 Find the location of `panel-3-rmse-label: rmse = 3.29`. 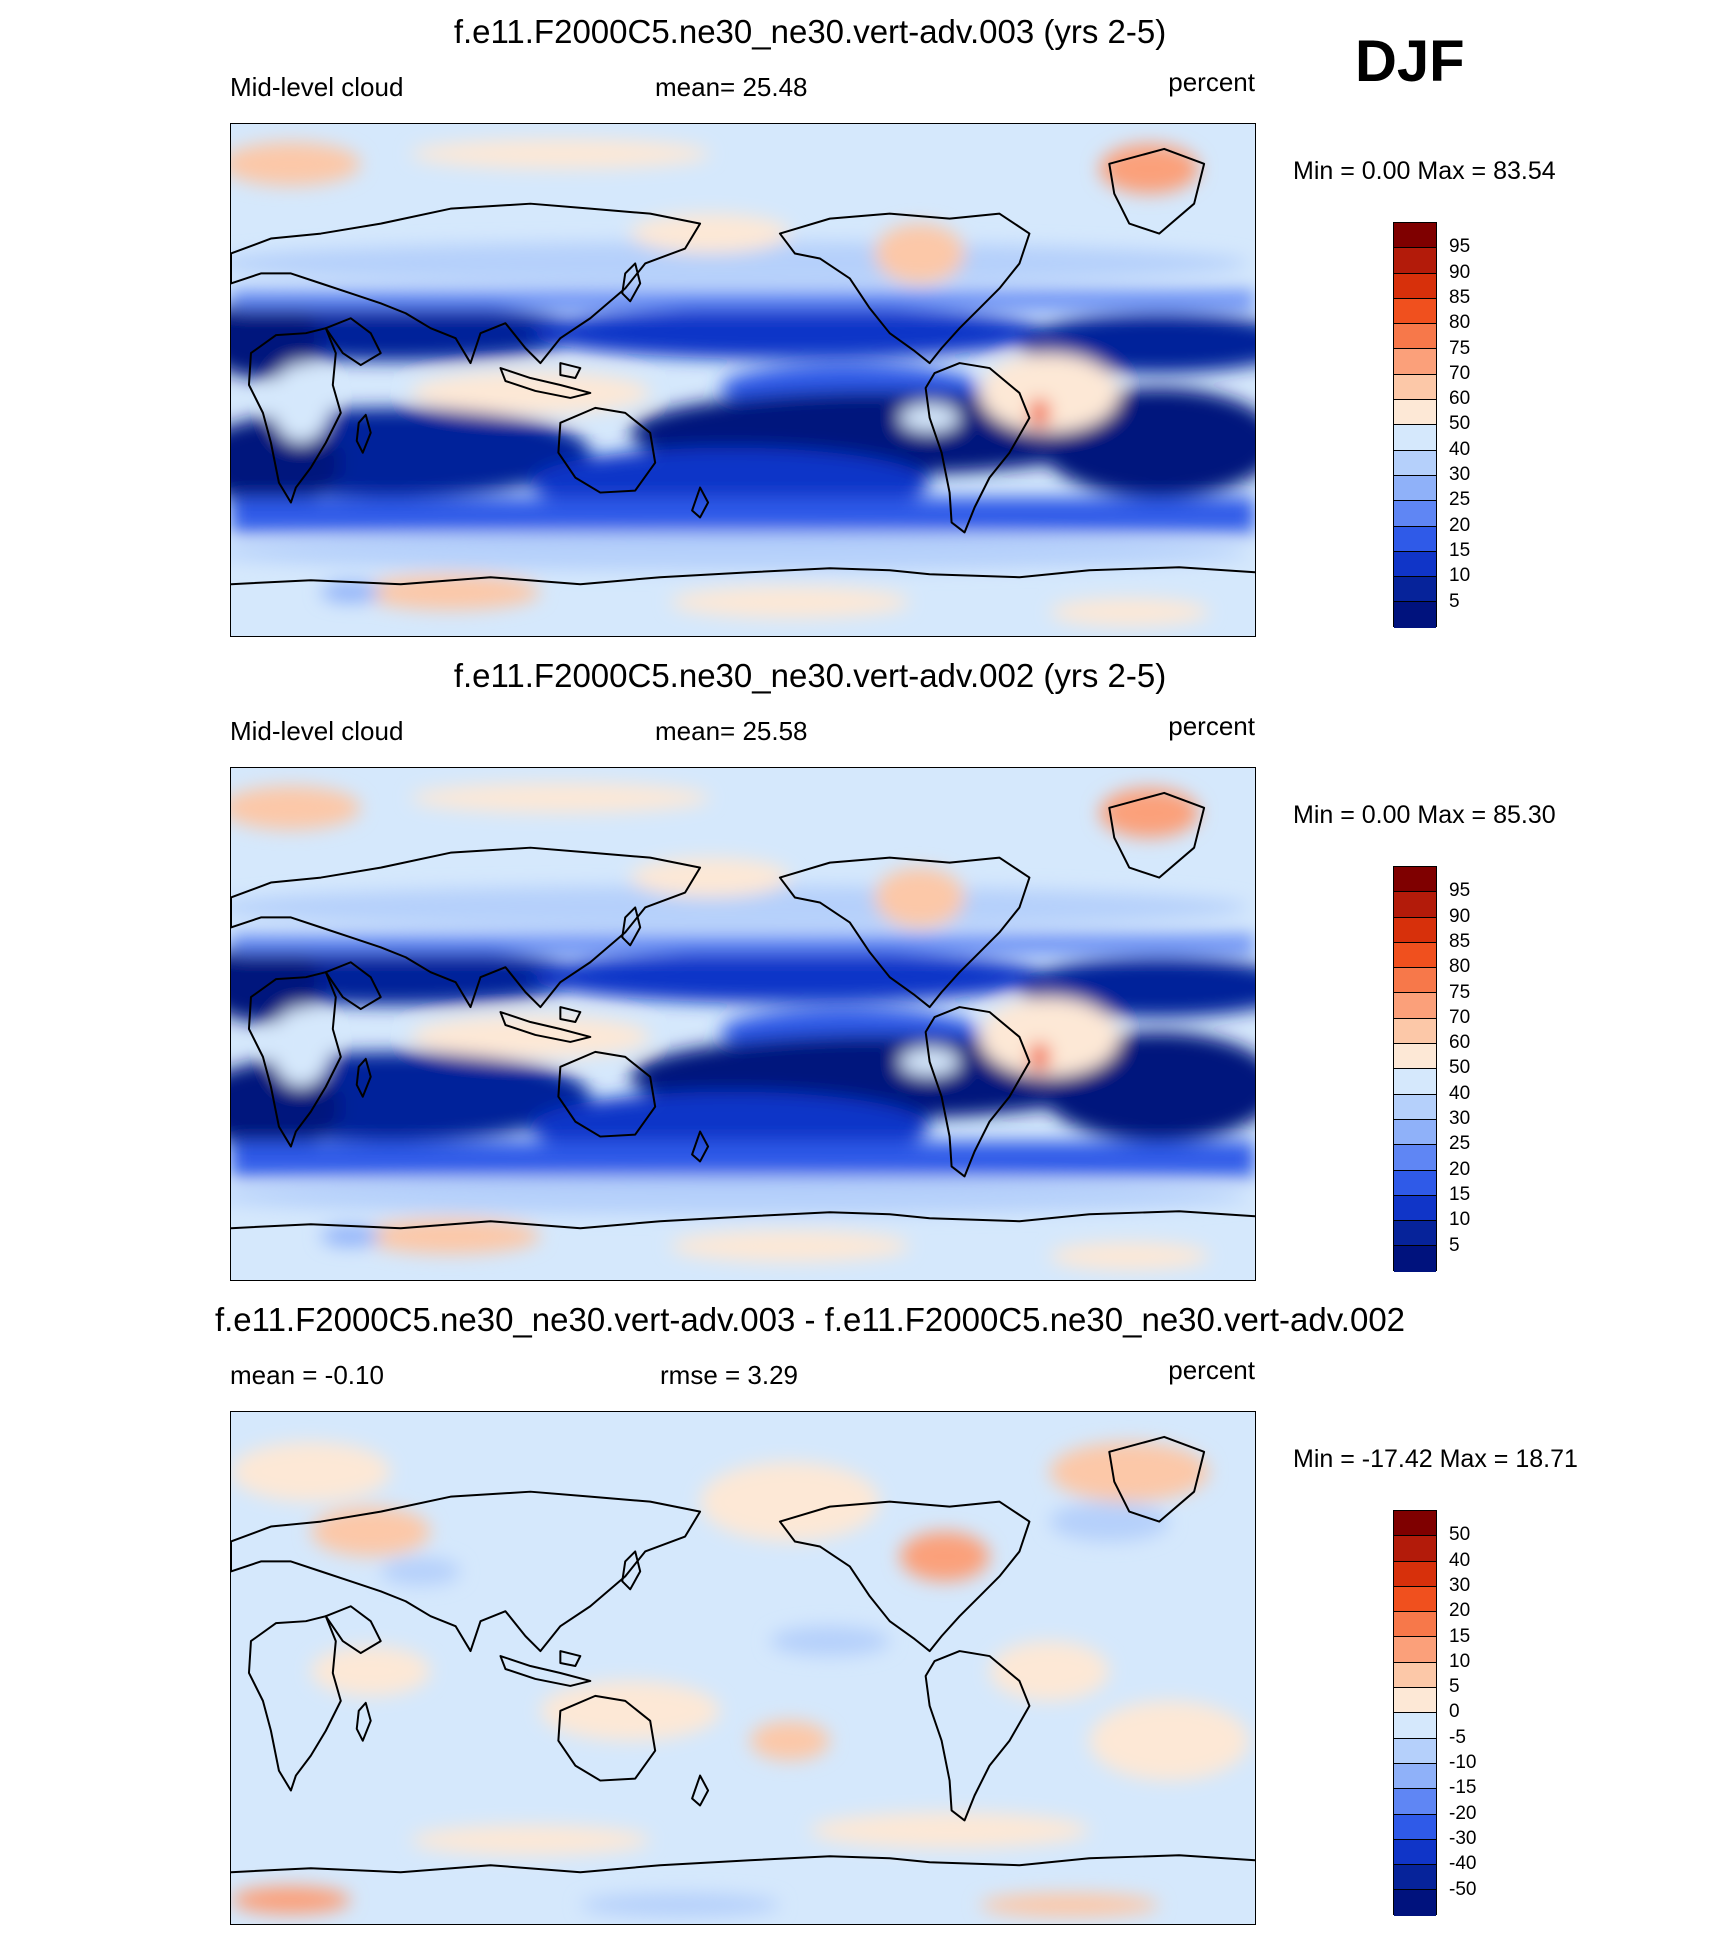

panel-3-rmse-label: rmse = 3.29 is located at coordinates (729, 1375).